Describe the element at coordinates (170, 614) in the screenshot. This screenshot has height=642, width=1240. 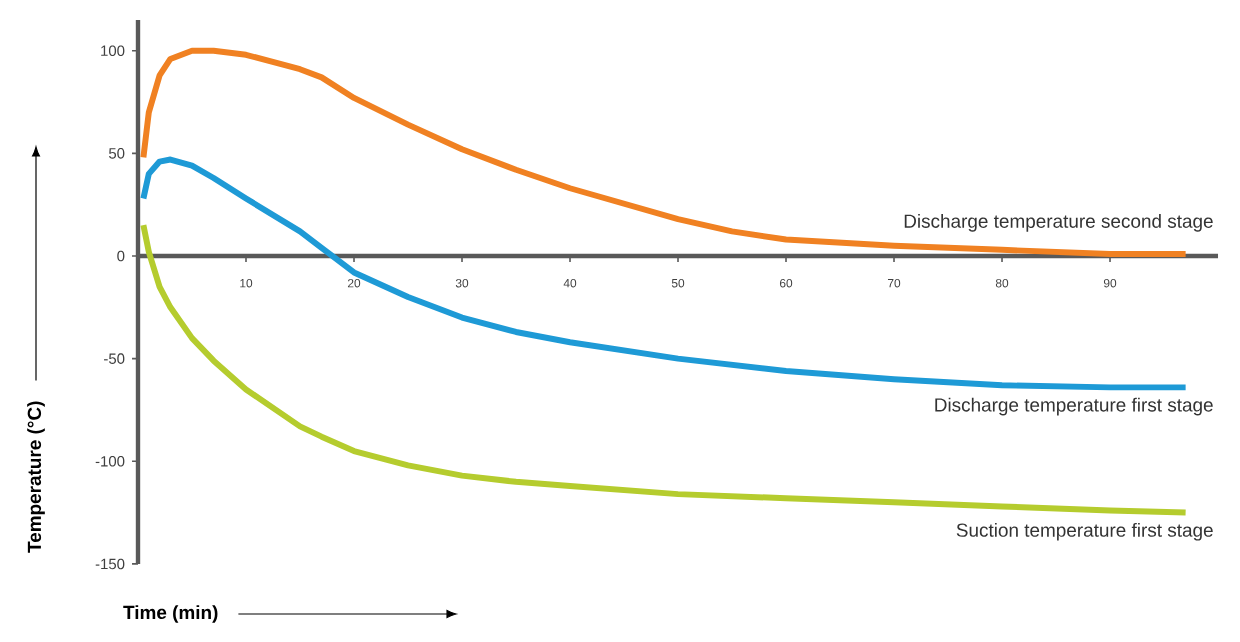
I see `x-axis-title: Time (min)` at that location.